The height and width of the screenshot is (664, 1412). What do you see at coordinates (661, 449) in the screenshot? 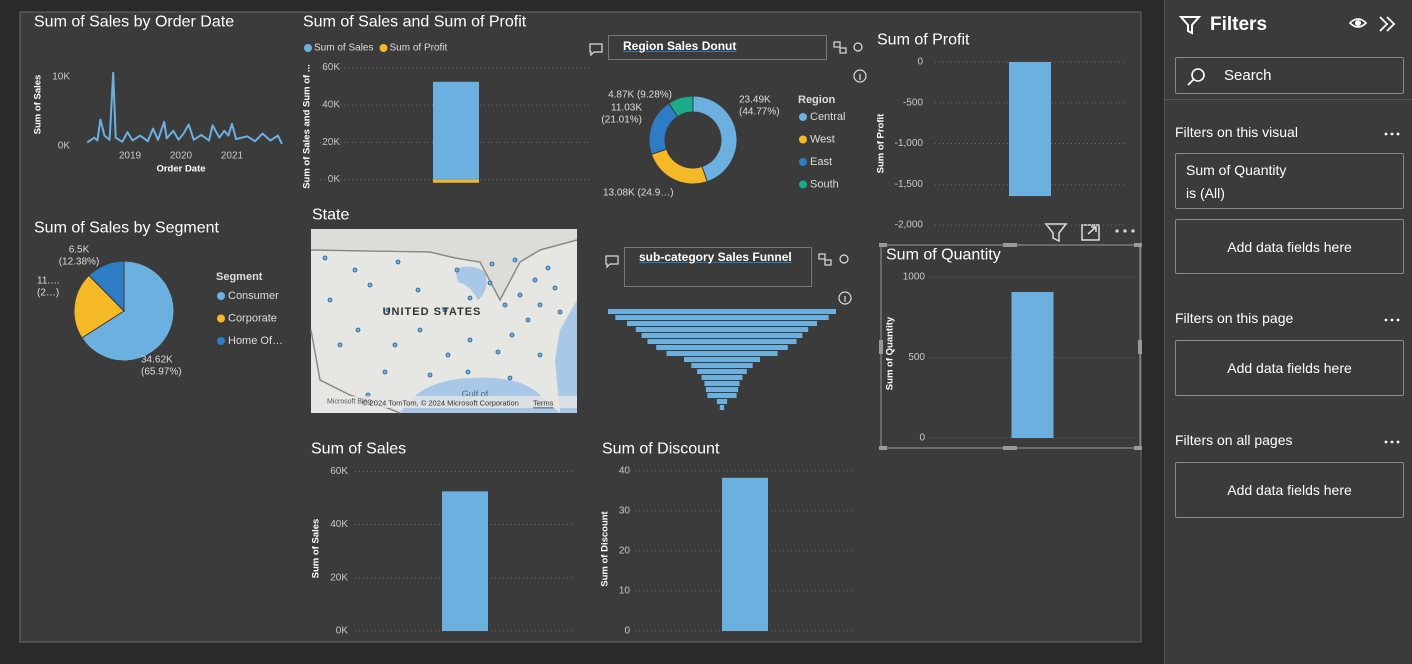
I see `chart-title: Sum of Discount` at bounding box center [661, 449].